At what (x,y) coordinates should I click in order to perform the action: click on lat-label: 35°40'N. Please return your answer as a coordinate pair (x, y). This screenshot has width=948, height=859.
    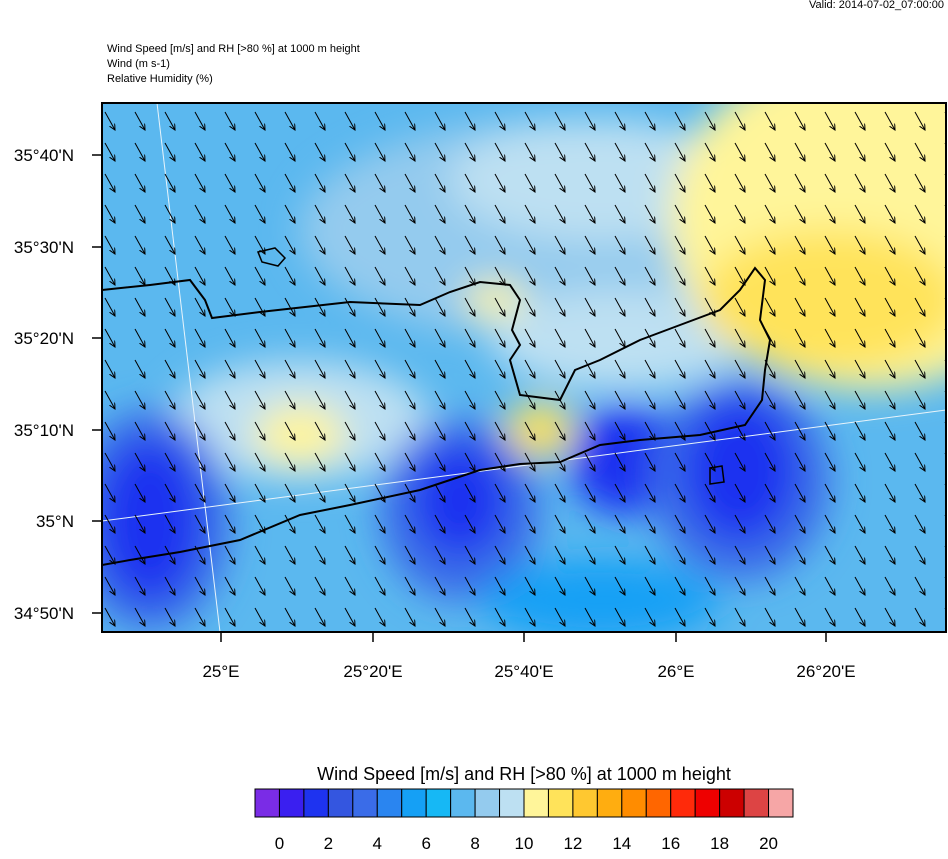
    Looking at the image, I should click on (44, 155).